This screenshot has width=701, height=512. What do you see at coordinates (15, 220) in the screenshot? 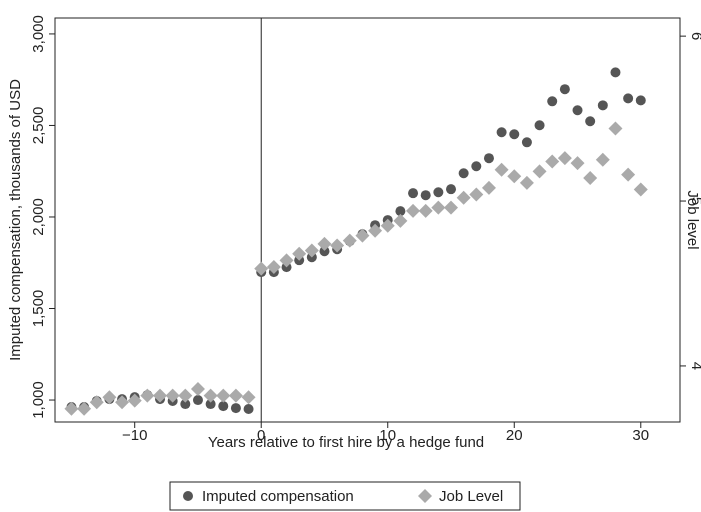
I see `y-axis-label: Imputed compensation, thousands of USD` at bounding box center [15, 220].